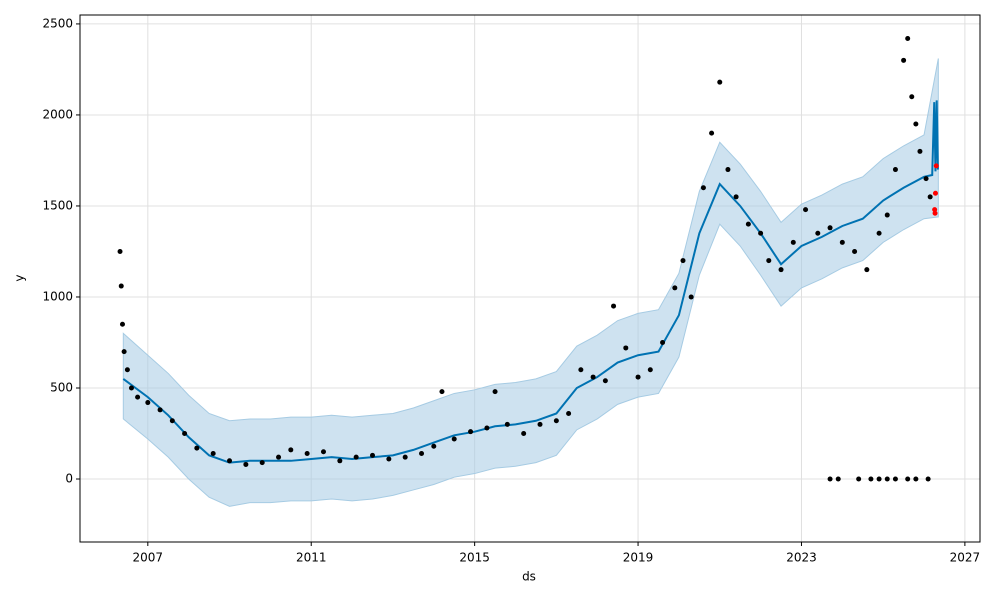 The height and width of the screenshot is (604, 1000). I want to click on y-axis-label: y, so click(20, 277).